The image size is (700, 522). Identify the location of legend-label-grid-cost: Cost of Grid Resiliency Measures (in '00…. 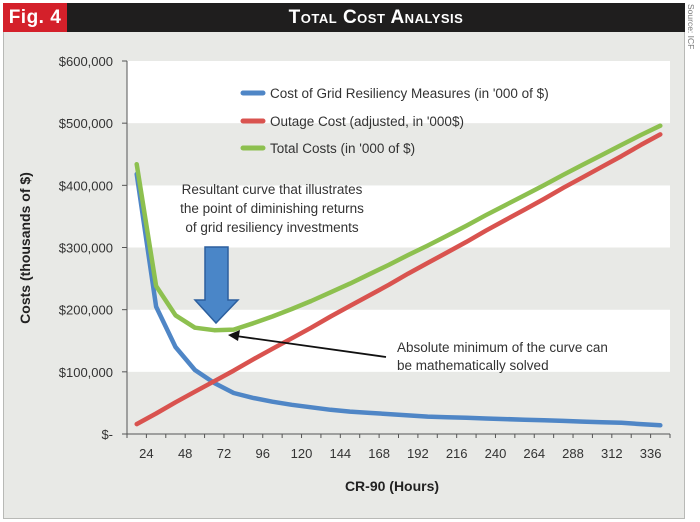
(409, 93).